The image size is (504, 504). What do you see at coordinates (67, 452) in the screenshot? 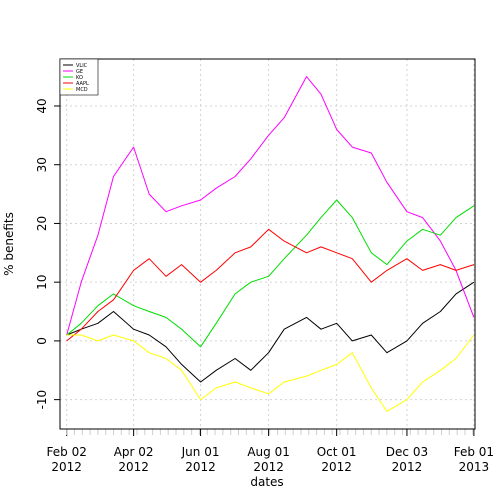
I see `x-tick-label: Feb 02` at bounding box center [67, 452].